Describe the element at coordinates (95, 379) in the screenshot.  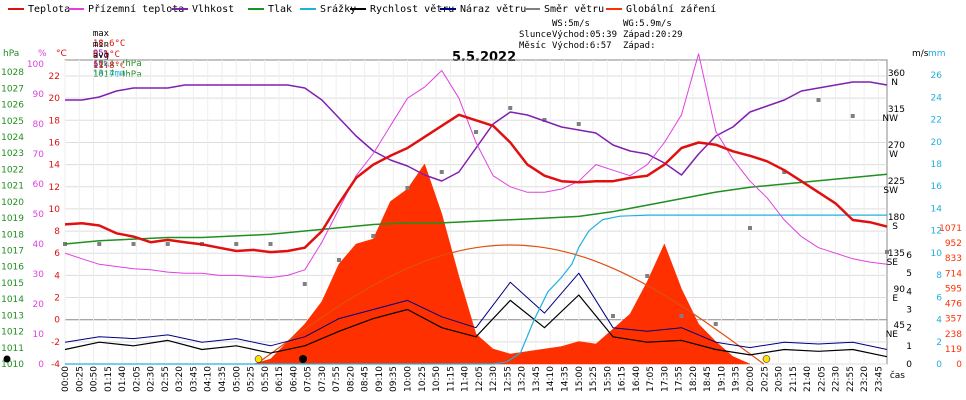
I see `x-tick-label: 00:50` at that location.